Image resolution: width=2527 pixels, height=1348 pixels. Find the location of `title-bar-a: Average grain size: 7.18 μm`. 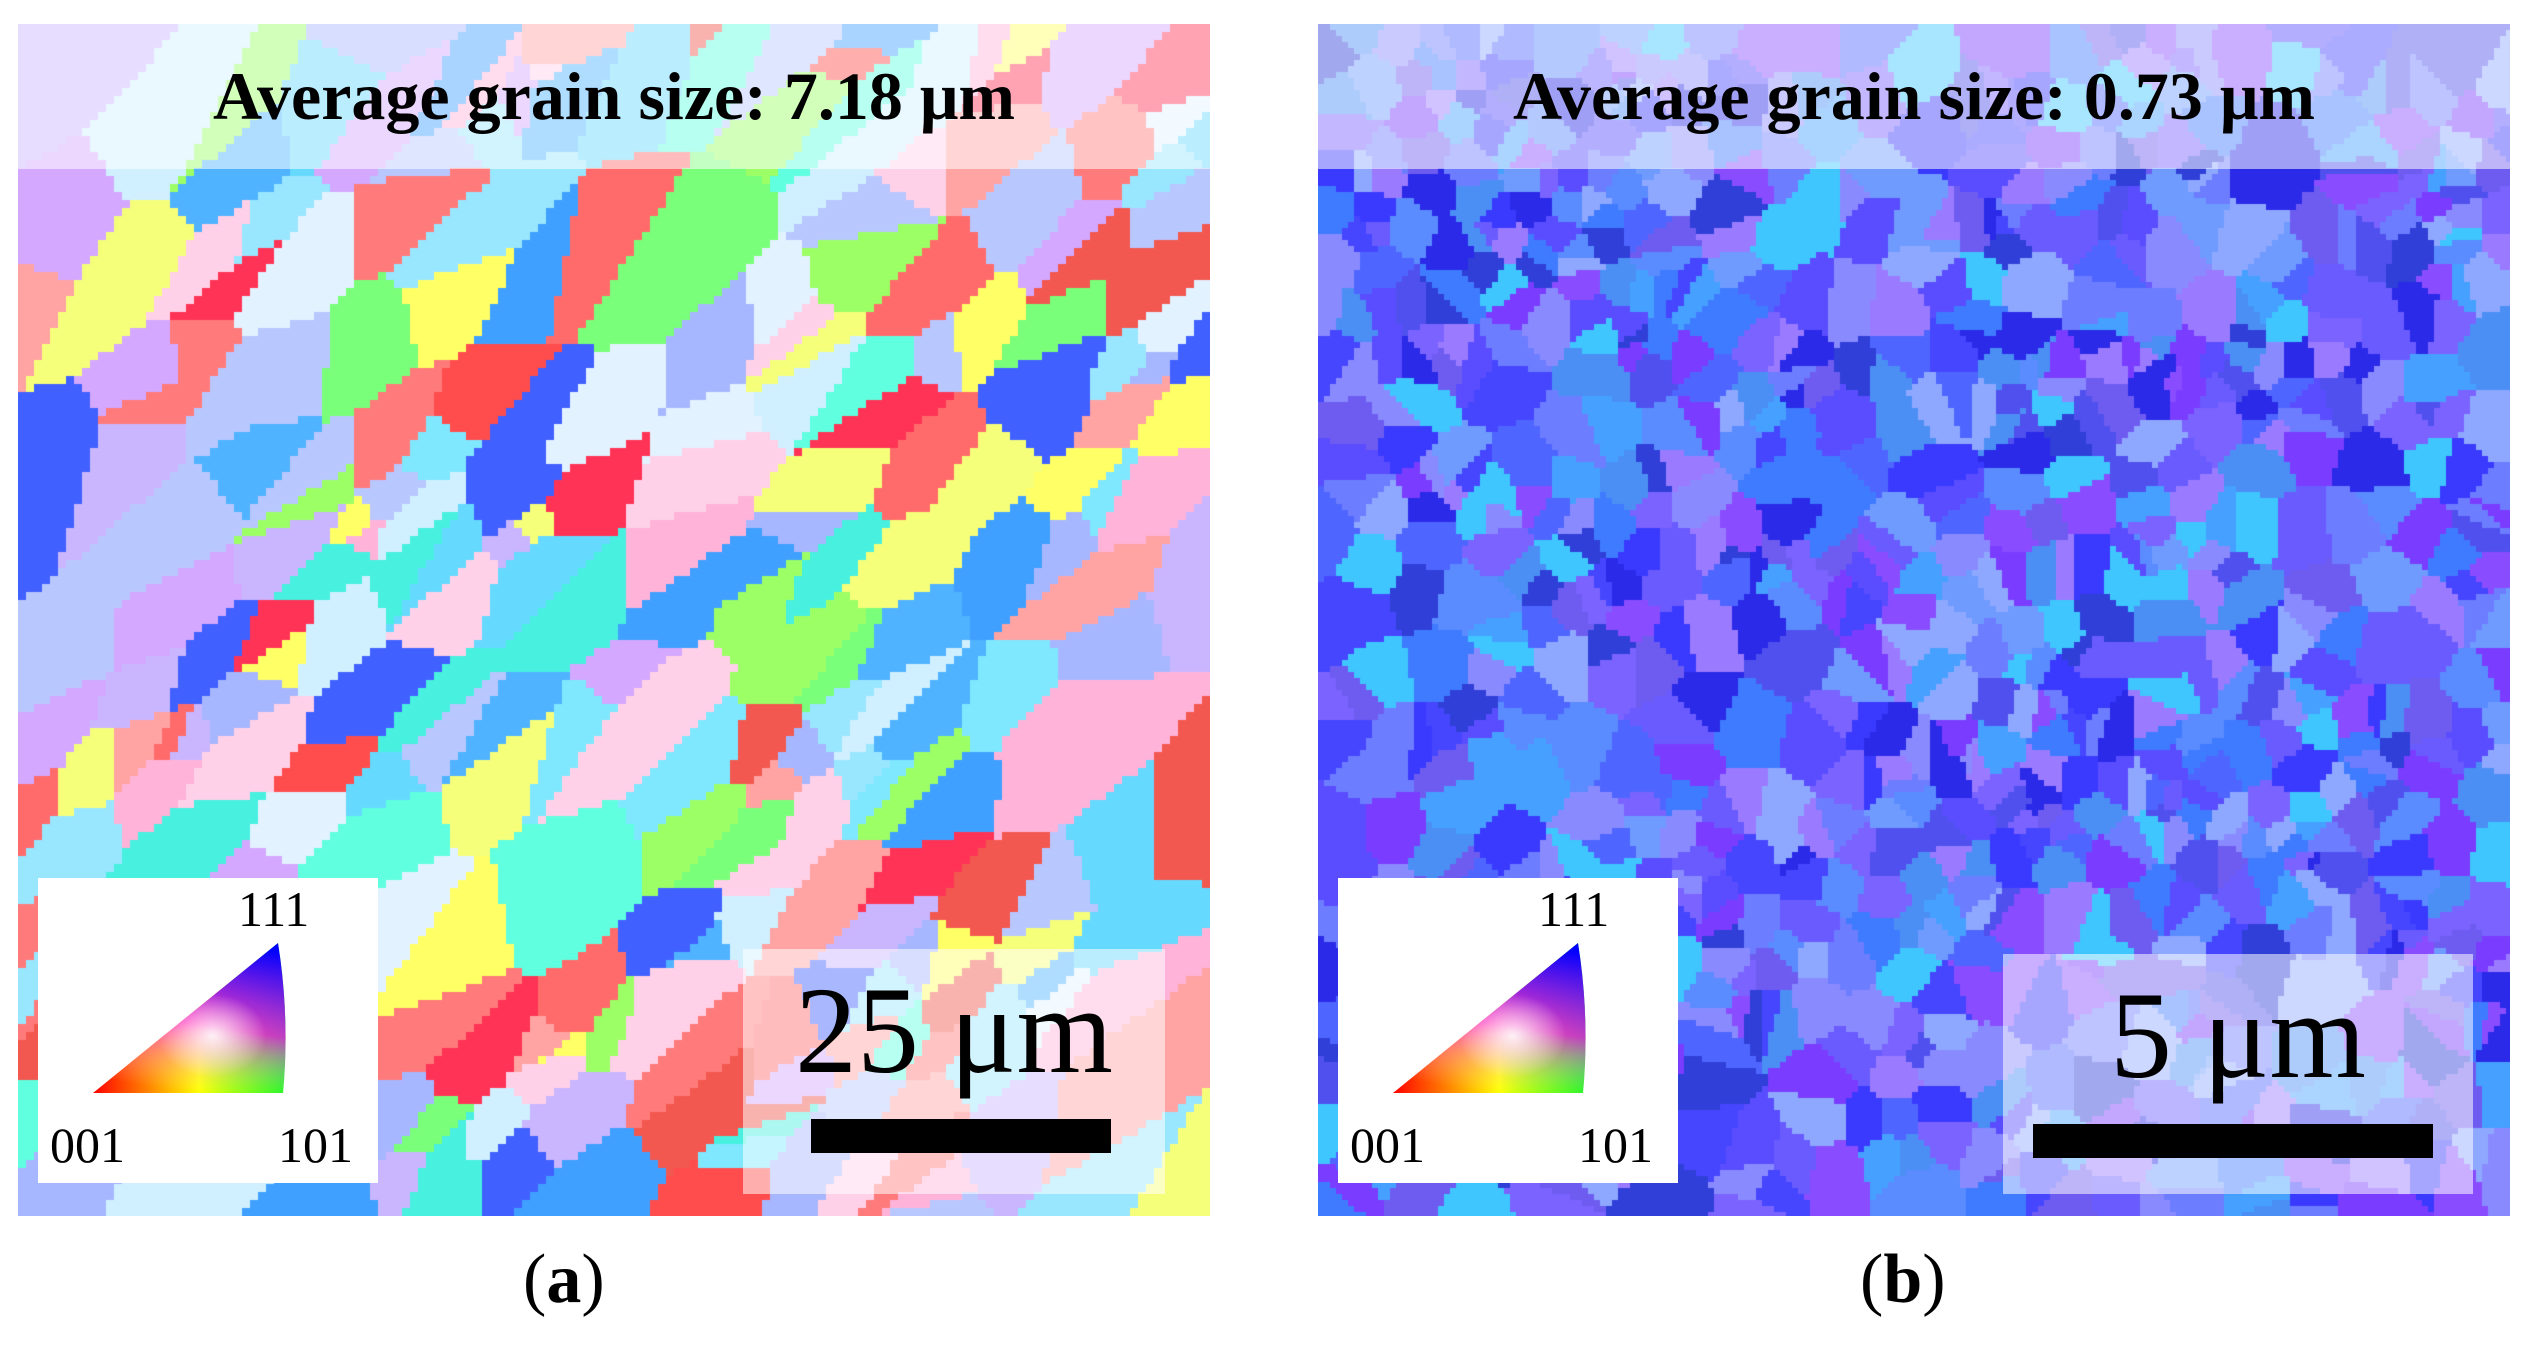

title-bar-a: Average grain size: 7.18 μm is located at coordinates (614, 96).